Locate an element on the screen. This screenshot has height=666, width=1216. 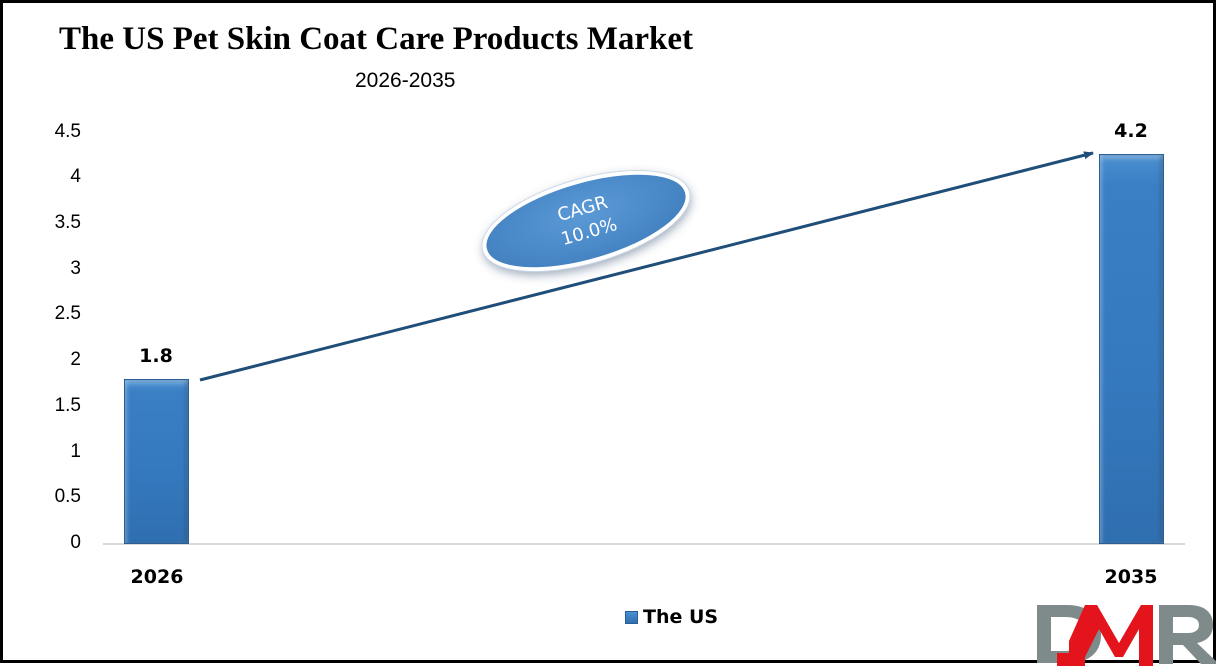
y-tick: 4 is located at coordinates (75, 176).